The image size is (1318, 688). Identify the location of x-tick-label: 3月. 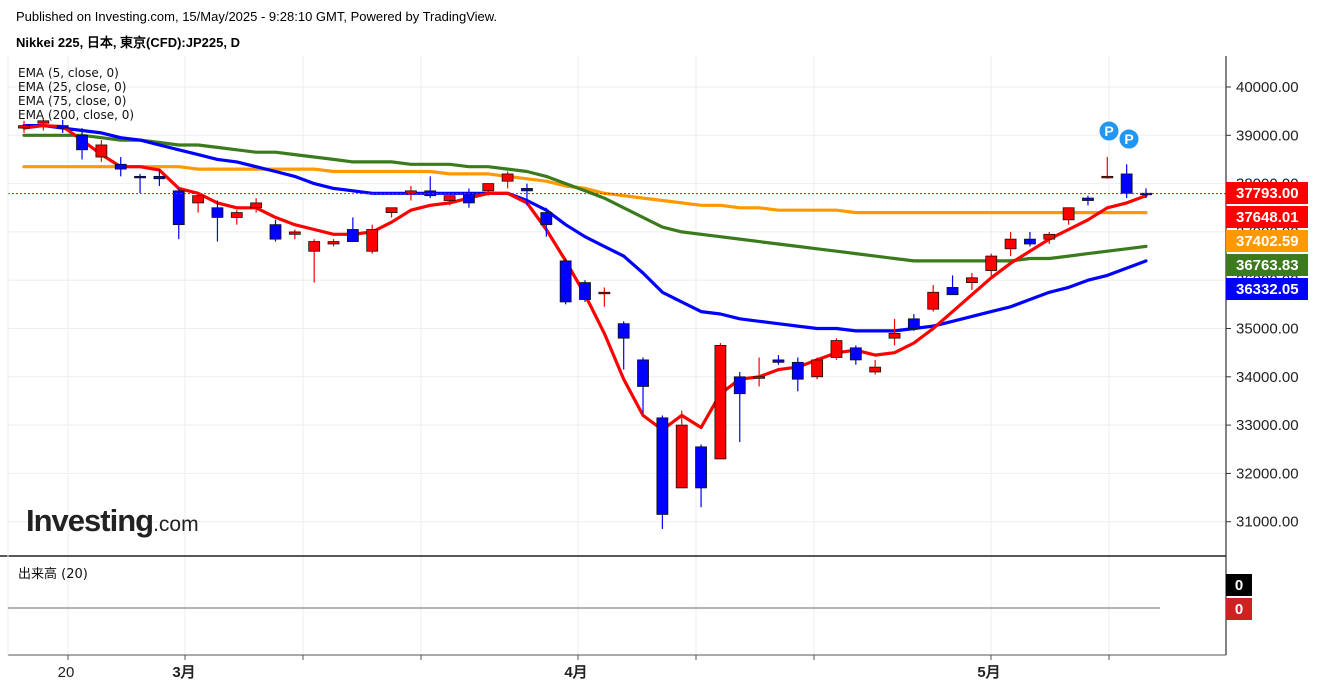
(183, 672).